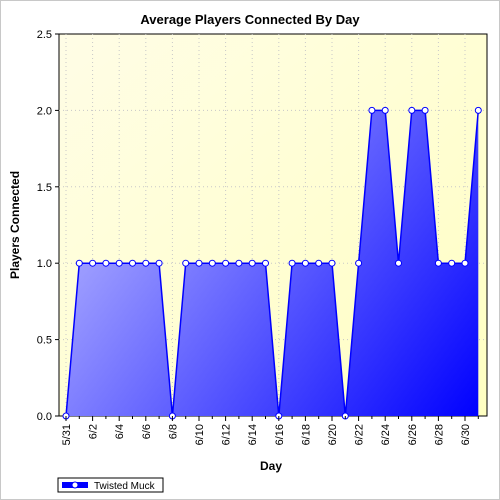 This screenshot has width=500, height=500. Describe the element at coordinates (280, 434) in the screenshot. I see `x-tick-label: 6/16` at that location.